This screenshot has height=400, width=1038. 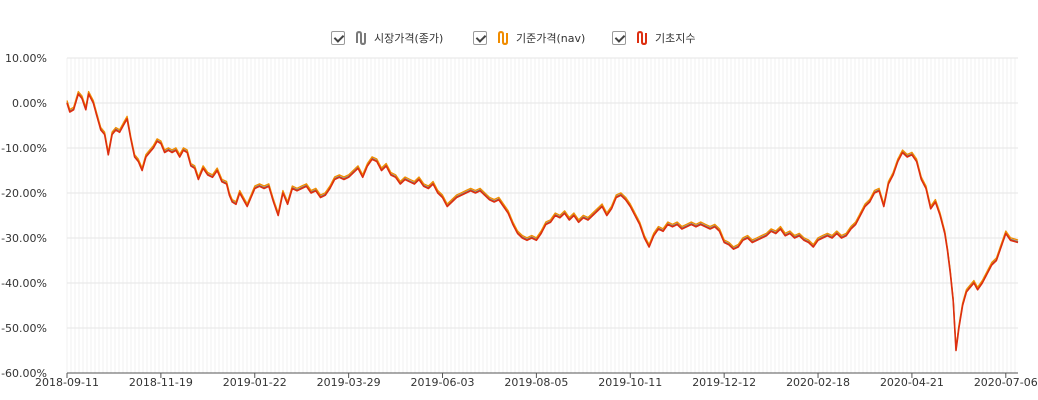 What do you see at coordinates (443, 382) in the screenshot?
I see `x-tick-label: 2019-06-03` at bounding box center [443, 382].